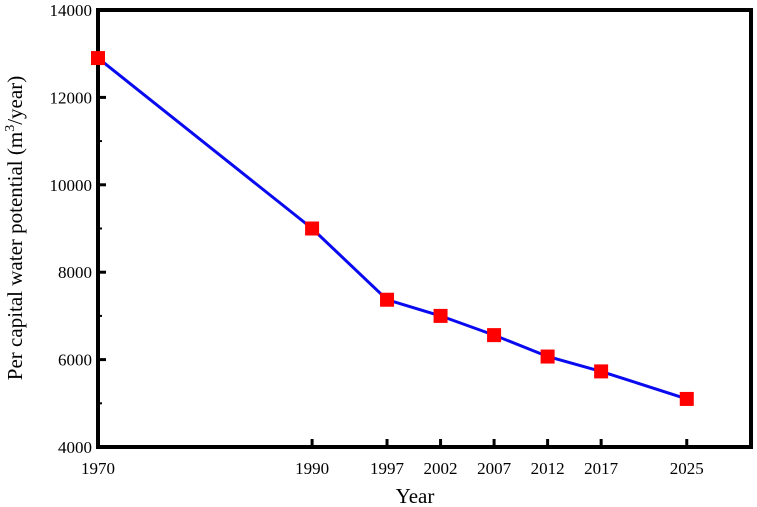 The height and width of the screenshot is (507, 757). Describe the element at coordinates (71, 97) in the screenshot. I see `y-tick-label: 12000` at that location.